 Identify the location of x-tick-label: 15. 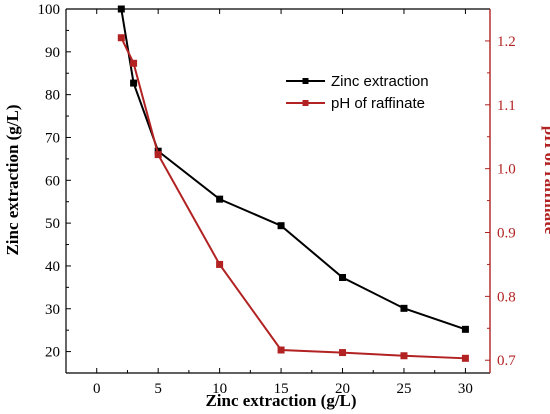
(281, 389).